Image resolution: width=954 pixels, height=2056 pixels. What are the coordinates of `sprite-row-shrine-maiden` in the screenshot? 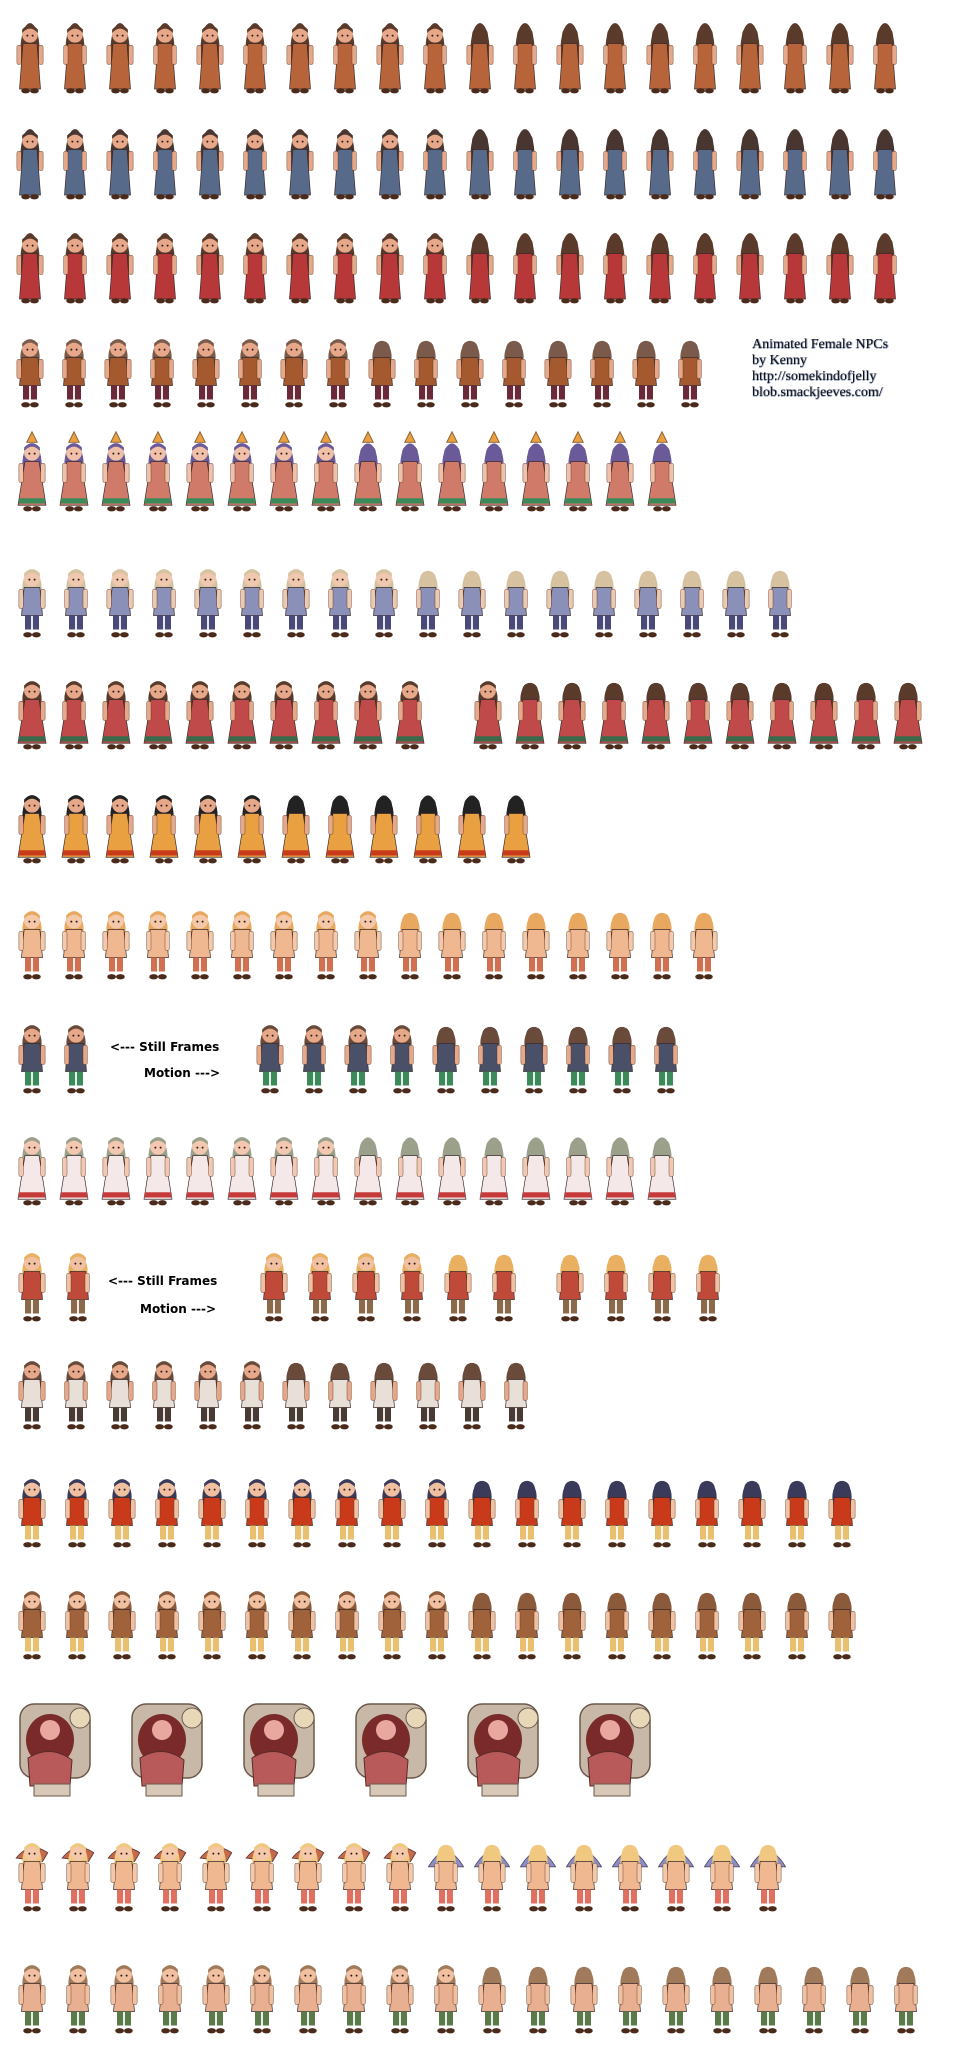 It's located at (477, 1172).